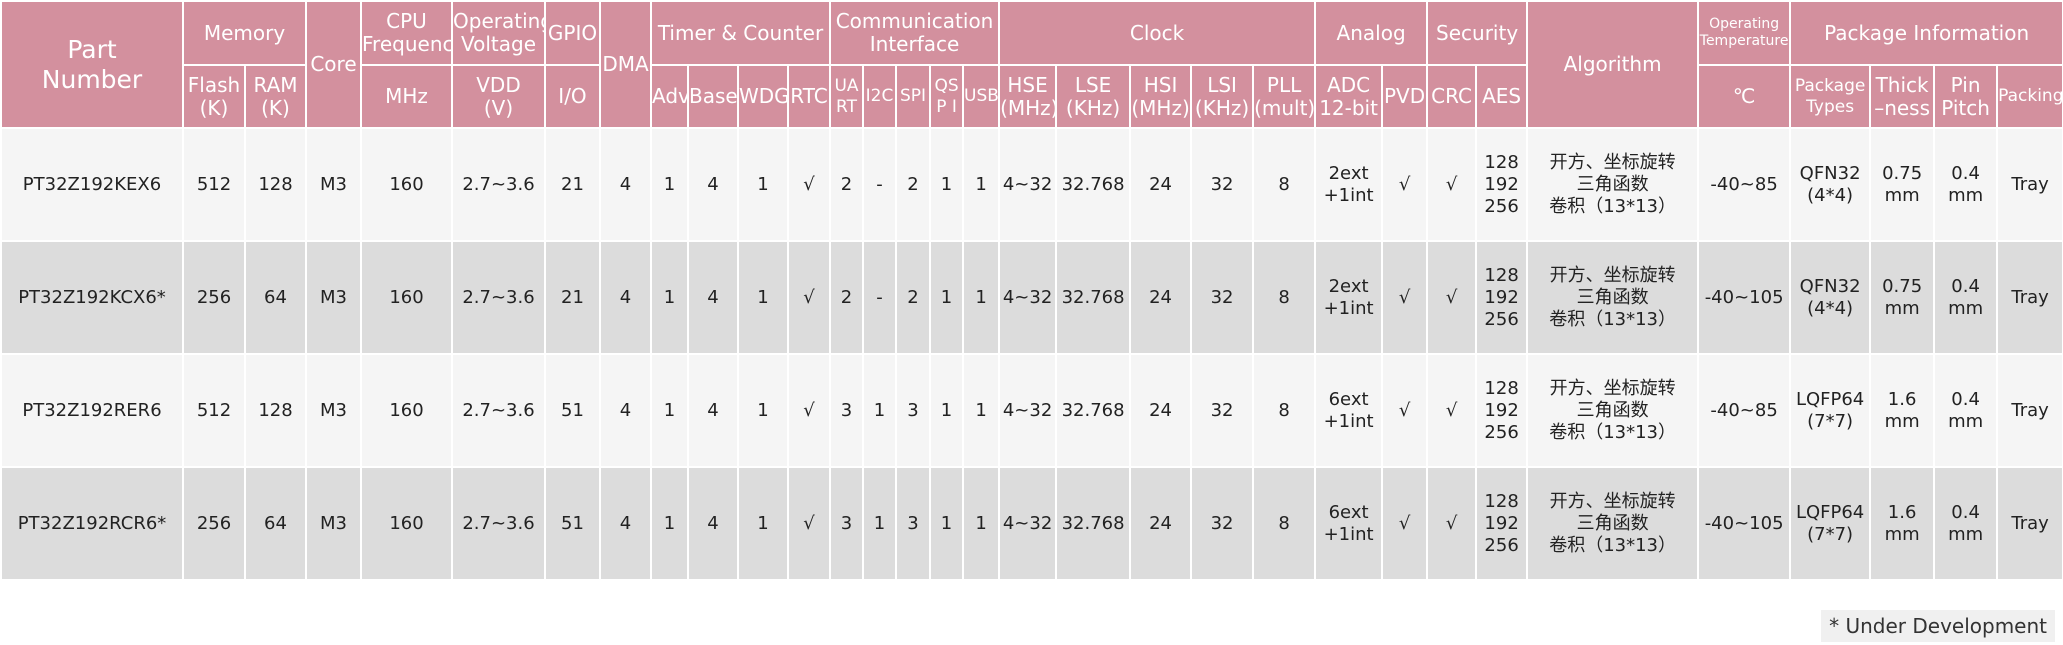 The height and width of the screenshot is (645, 2063). I want to click on sub-header: Base, so click(713, 96).